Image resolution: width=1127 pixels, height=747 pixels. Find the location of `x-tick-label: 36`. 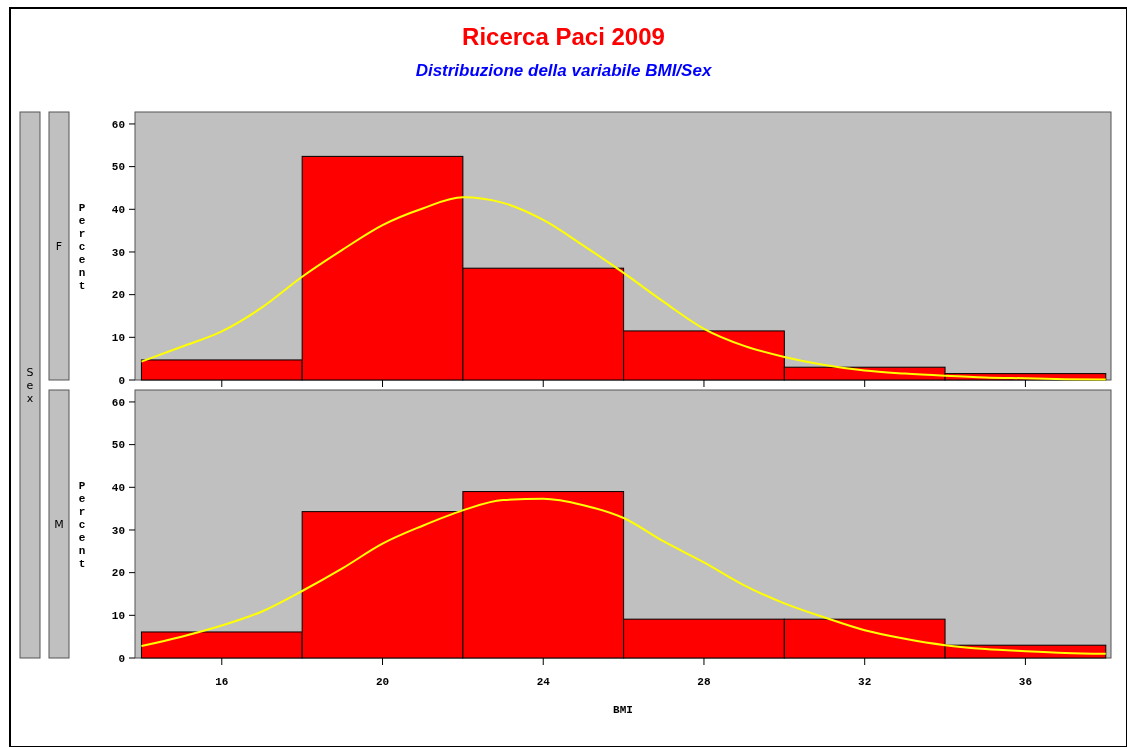

x-tick-label: 36 is located at coordinates (1025, 682).